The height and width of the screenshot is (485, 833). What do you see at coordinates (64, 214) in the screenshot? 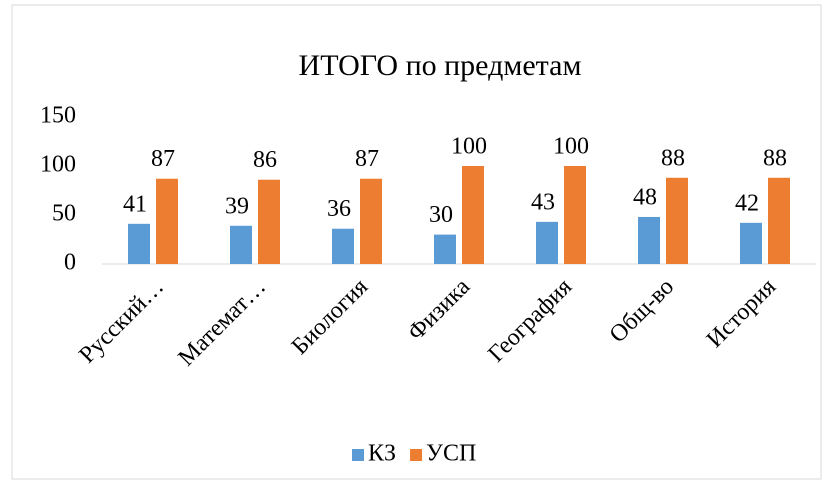
I see `y-tick-label: 50` at bounding box center [64, 214].